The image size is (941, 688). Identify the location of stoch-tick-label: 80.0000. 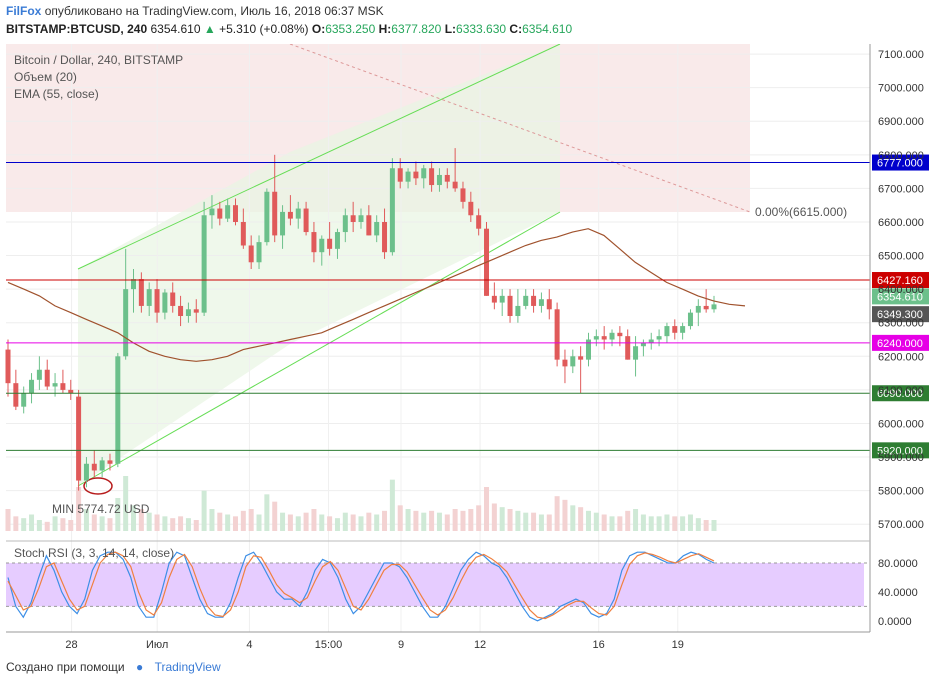
(898, 564).